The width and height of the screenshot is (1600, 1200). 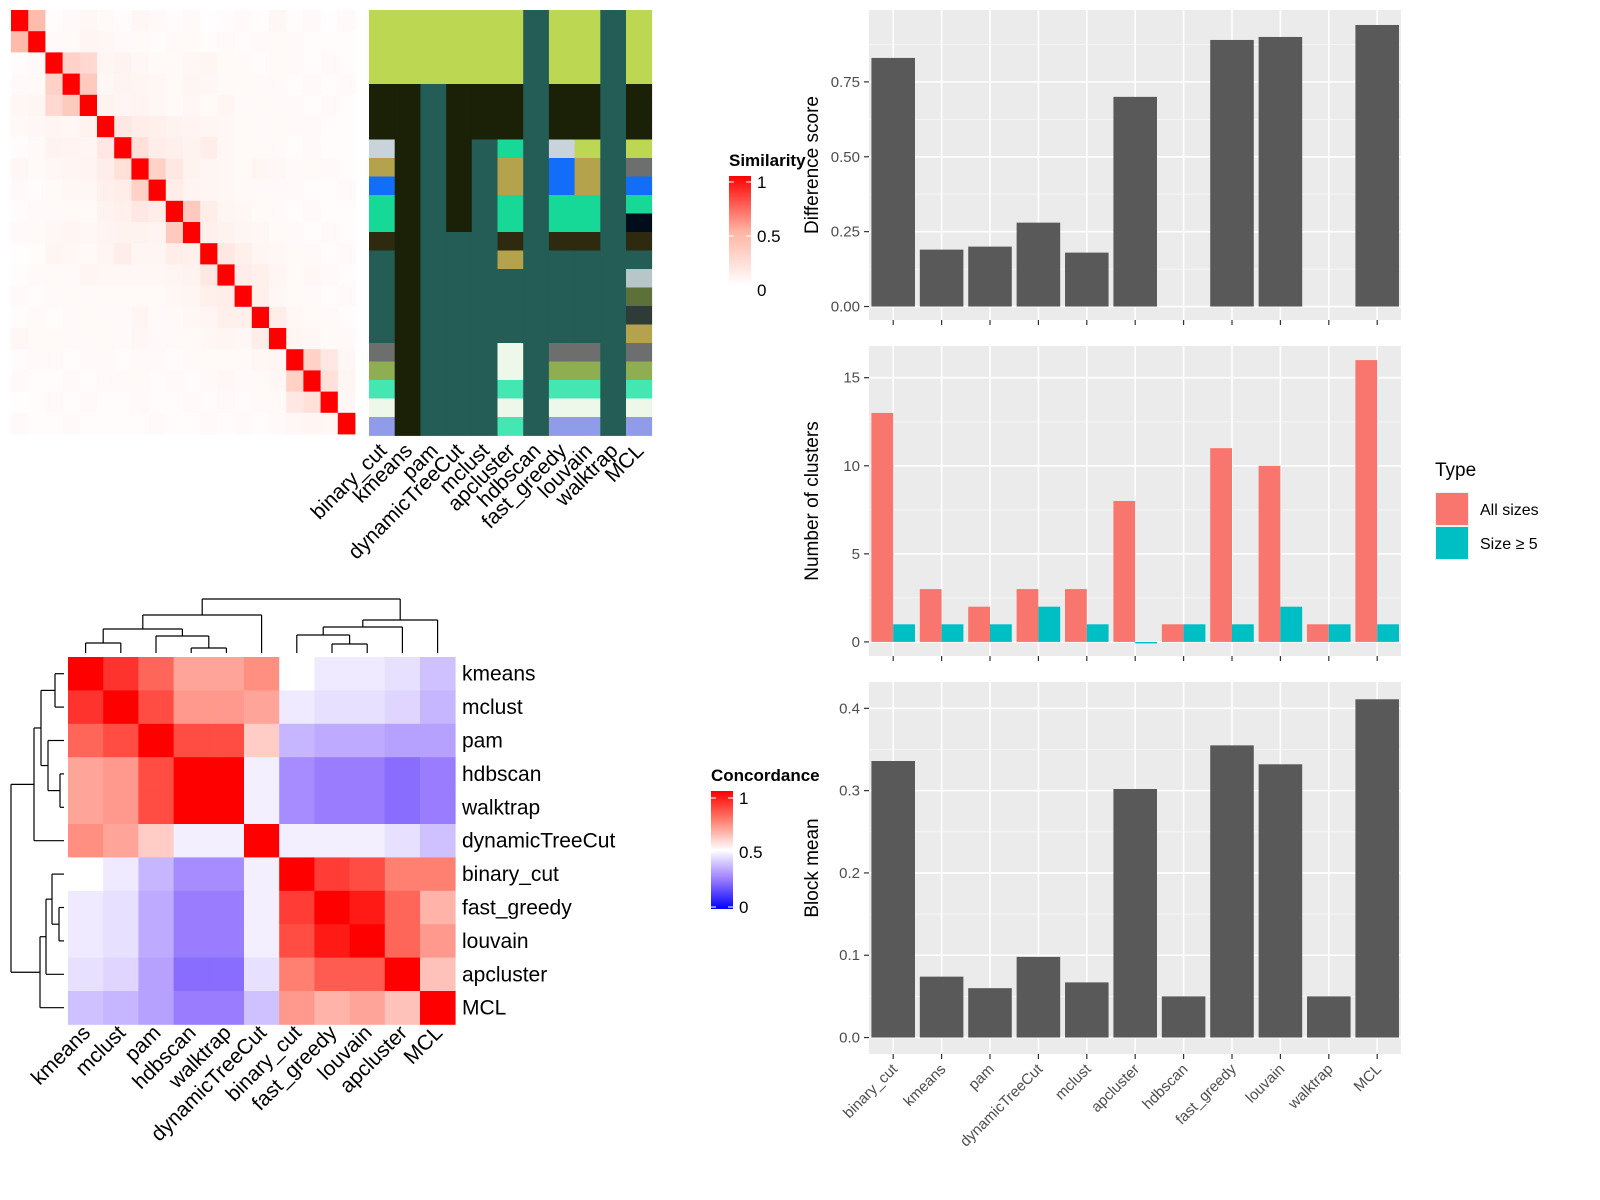 I want to click on y-tick-label: 0.2, so click(x=849, y=873).